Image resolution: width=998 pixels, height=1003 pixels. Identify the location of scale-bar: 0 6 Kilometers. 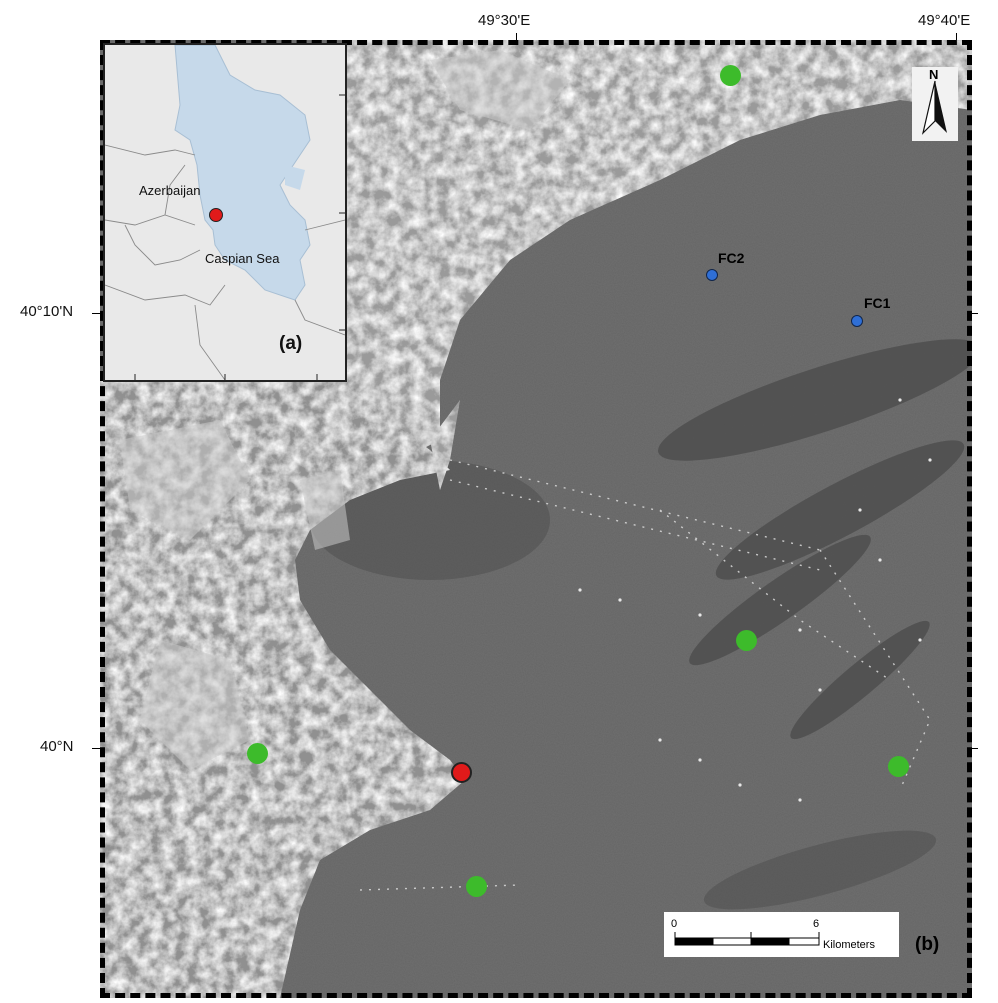
(781, 934).